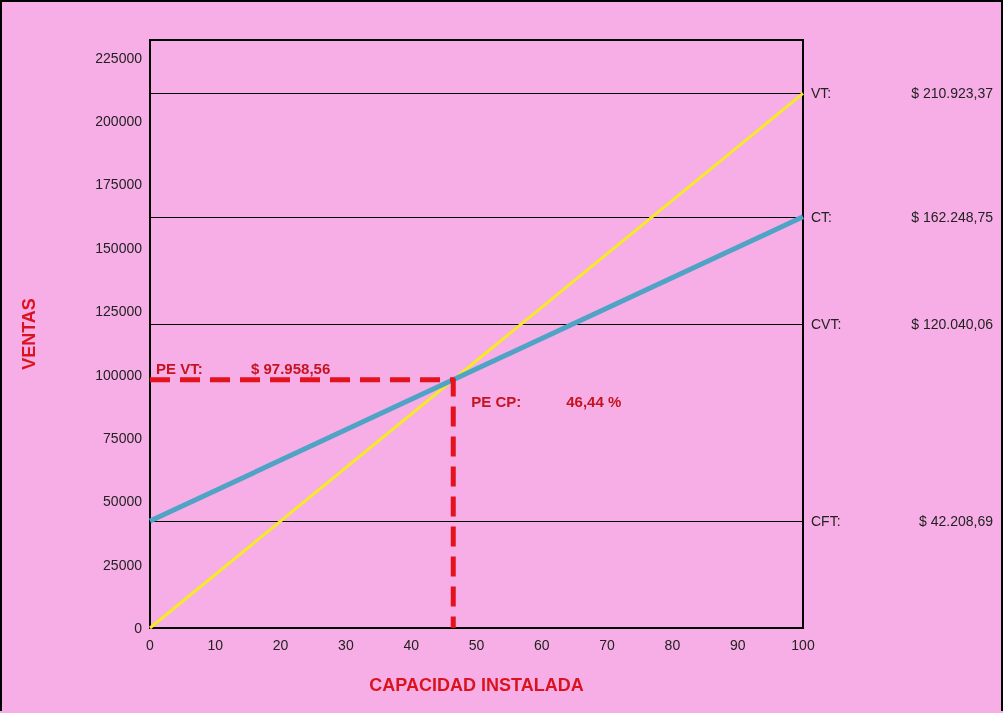 This screenshot has width=1003, height=713. I want to click on ref-line-label: CFT:, so click(826, 521).